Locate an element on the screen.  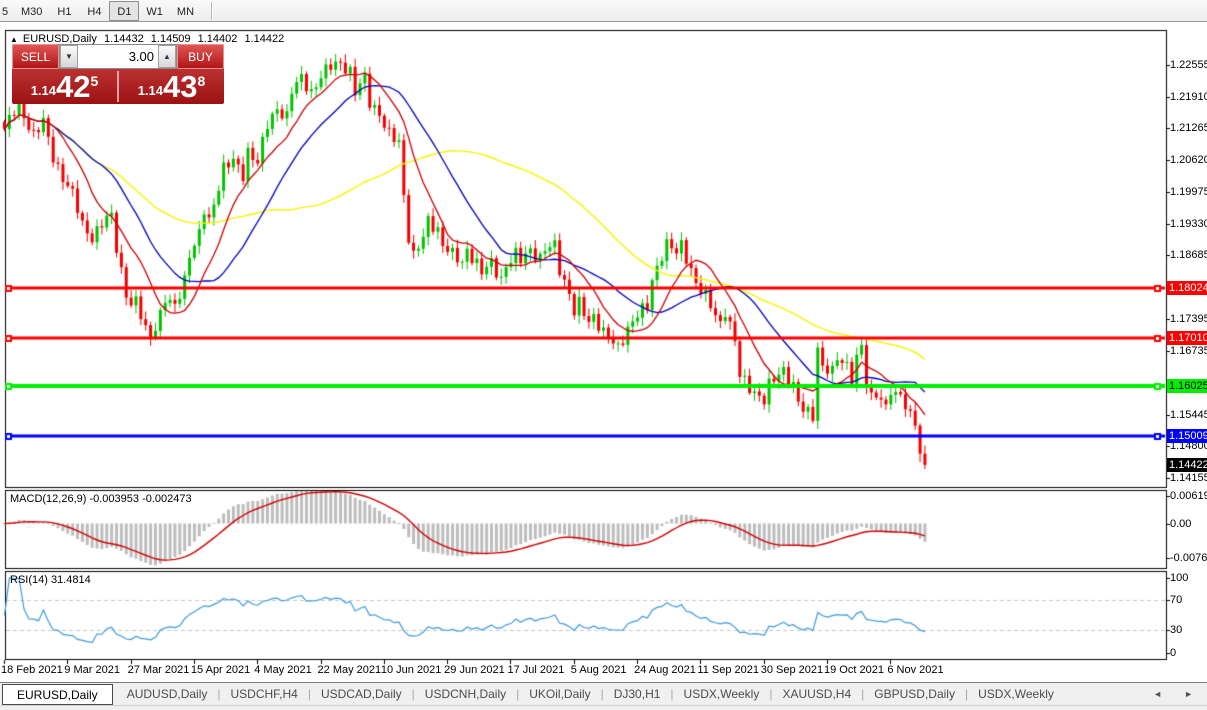
buy-price-big: 43 is located at coordinates (180, 86).